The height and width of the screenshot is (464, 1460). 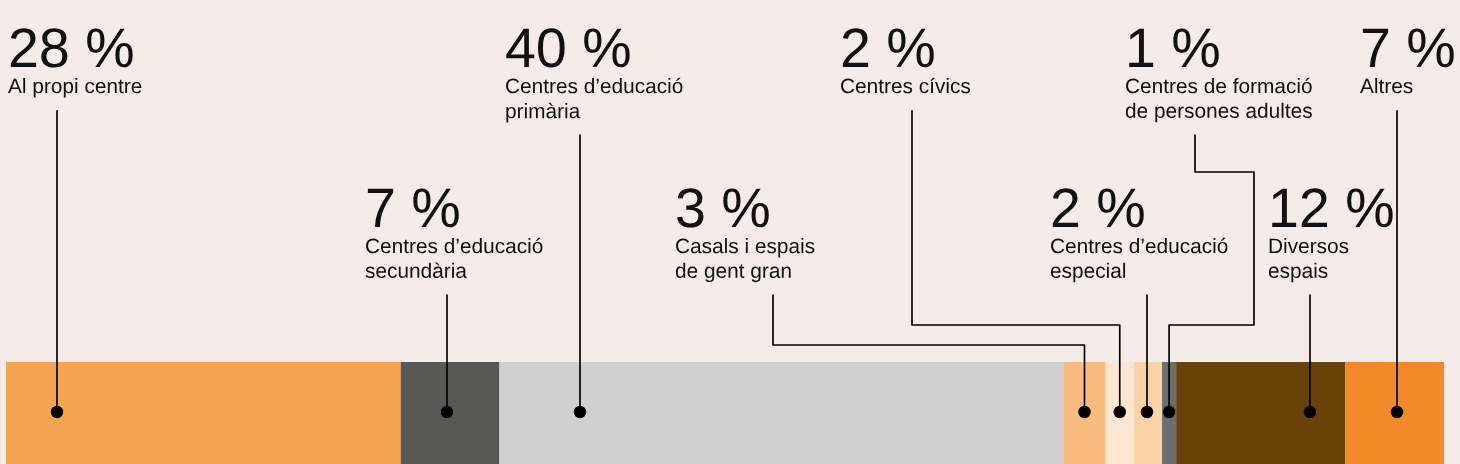 What do you see at coordinates (1218, 100) in the screenshot?
I see `text: Centres de formació de persones adultes` at bounding box center [1218, 100].